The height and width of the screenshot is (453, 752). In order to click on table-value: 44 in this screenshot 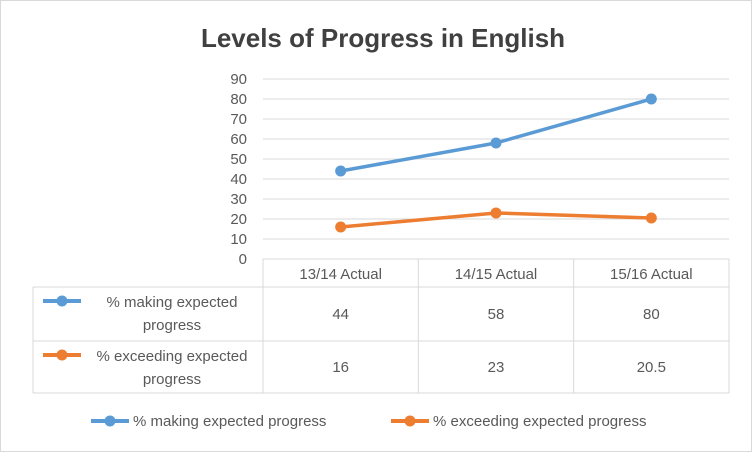, I will do `click(340, 314)`.